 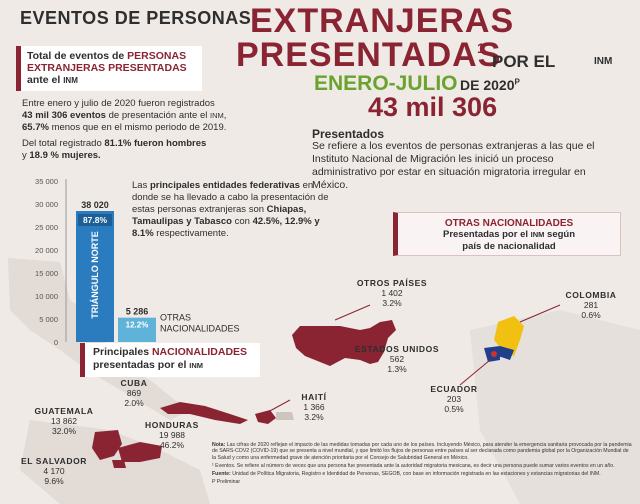 What do you see at coordinates (314, 407) in the screenshot?
I see `country-label-haiti: HAITÍ 1 366 3.2%` at bounding box center [314, 407].